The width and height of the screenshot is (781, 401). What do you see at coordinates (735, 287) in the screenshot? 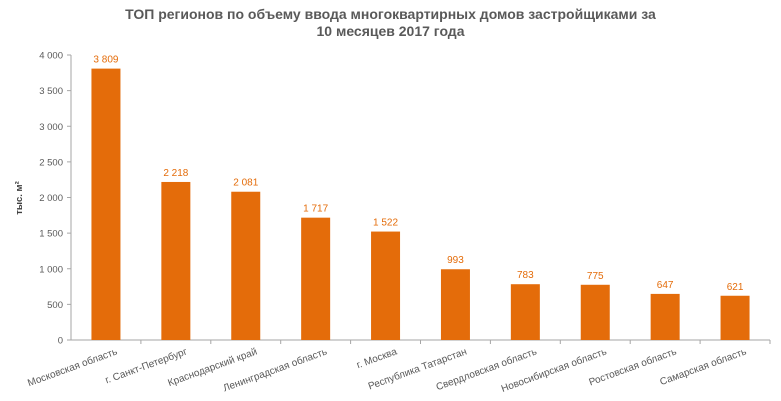
I see `data-label: 621` at bounding box center [735, 287].